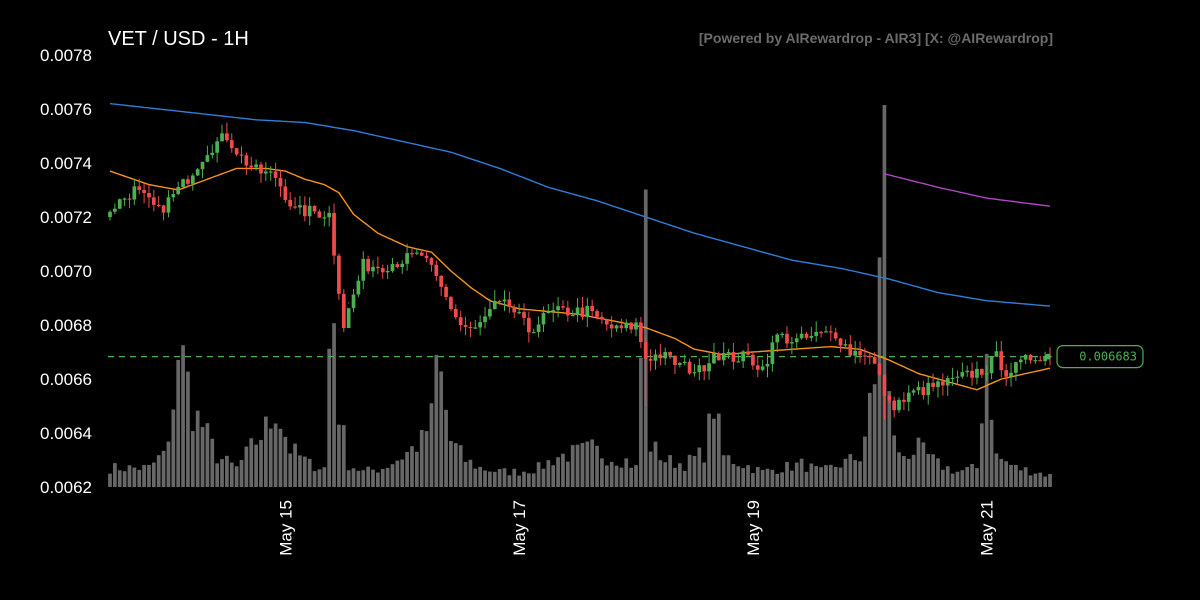  I want to click on current-price-tag: 0.006683, so click(1094, 356).